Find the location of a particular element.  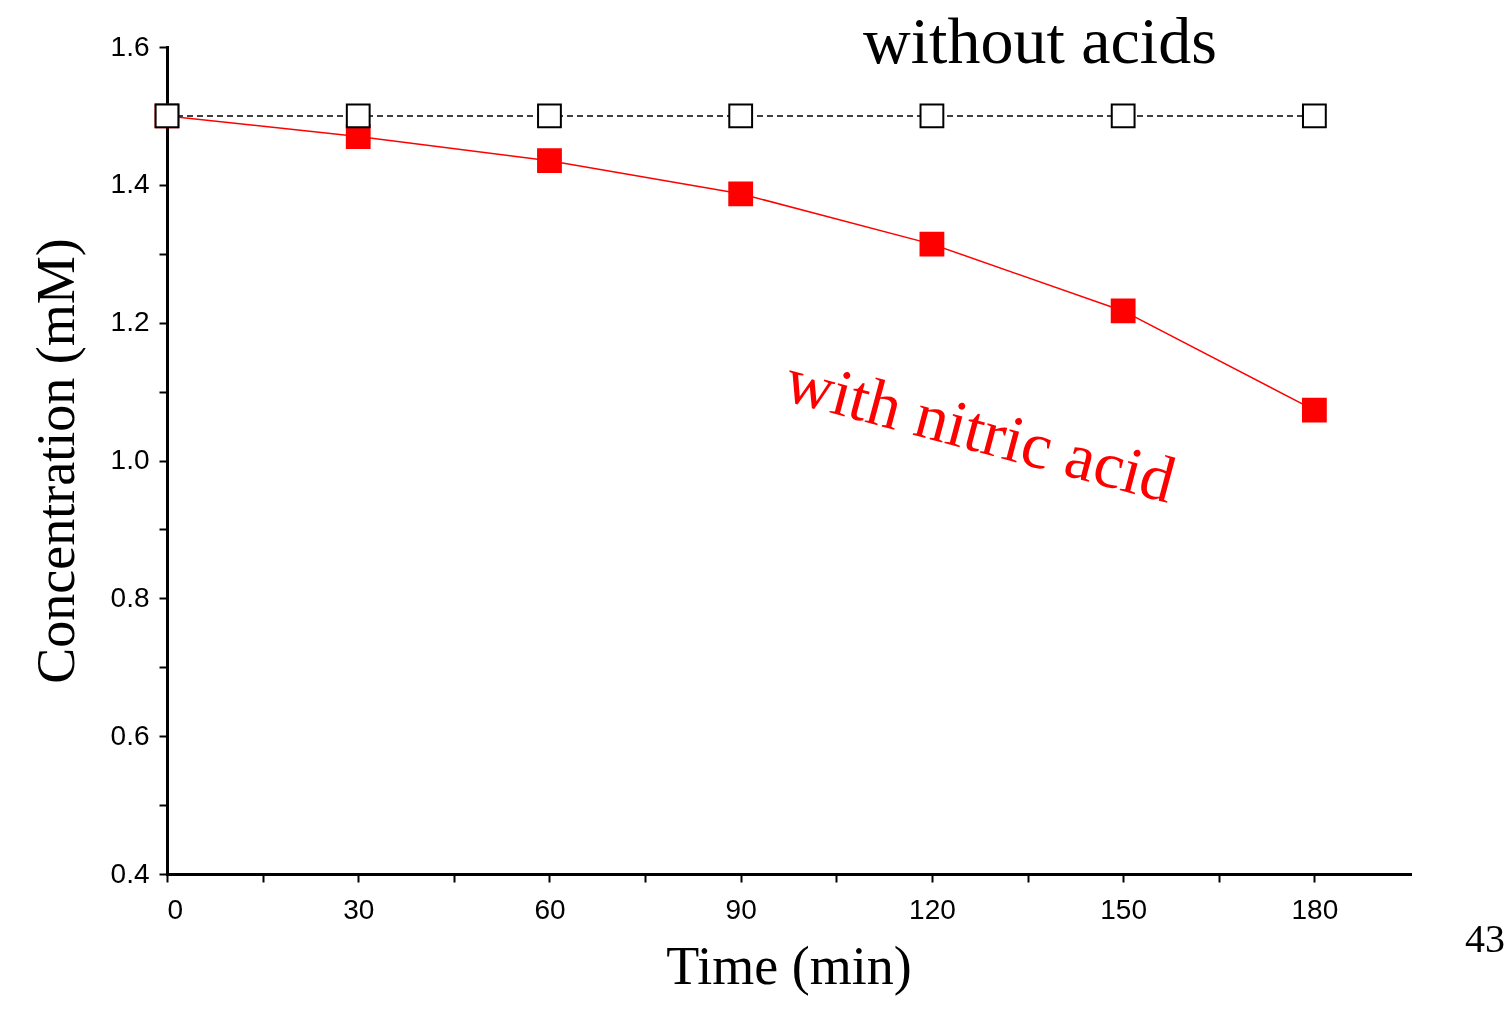

y-tick-label: 1.4 is located at coordinates (130, 184).